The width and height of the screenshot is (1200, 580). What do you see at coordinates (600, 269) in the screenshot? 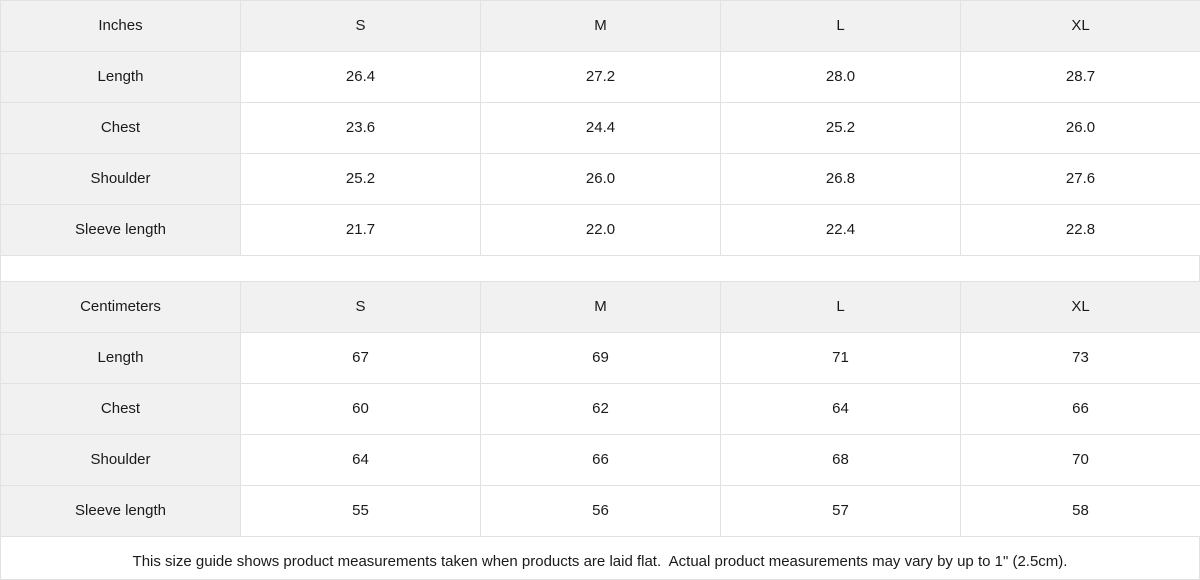
I see `table-separator-gap` at bounding box center [600, 269].